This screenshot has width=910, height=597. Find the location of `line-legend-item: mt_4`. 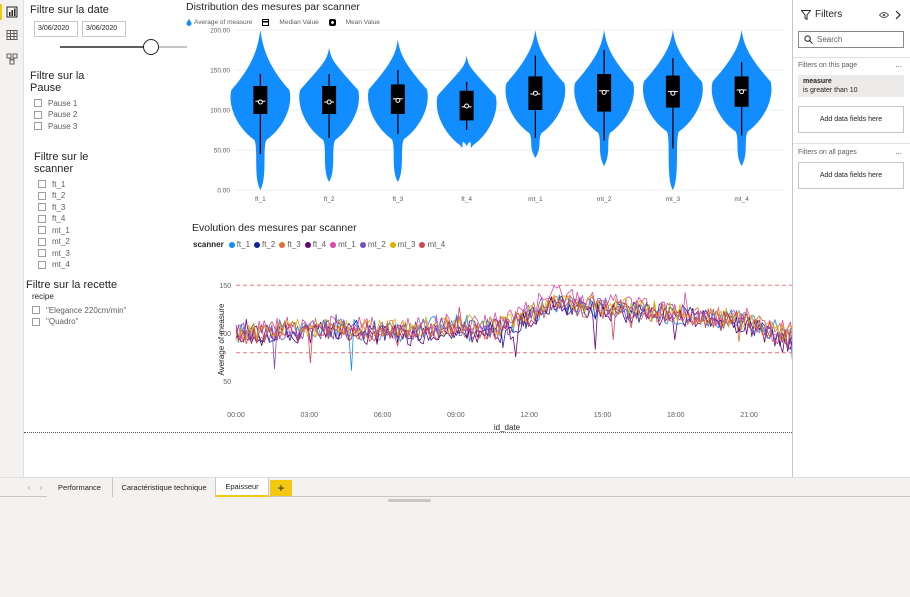

line-legend-item: mt_4 is located at coordinates (432, 244).